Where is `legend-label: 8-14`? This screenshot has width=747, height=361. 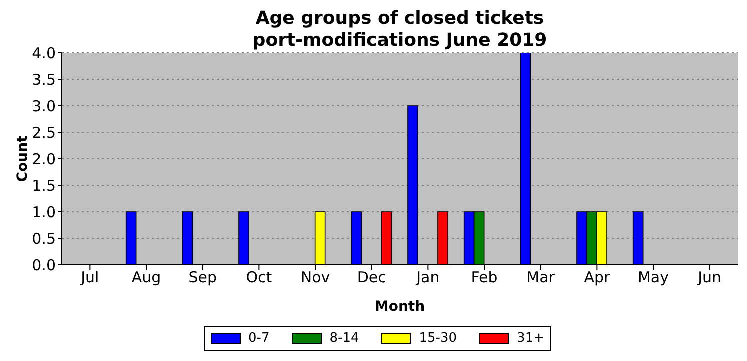
legend-label: 8-14 is located at coordinates (345, 338).